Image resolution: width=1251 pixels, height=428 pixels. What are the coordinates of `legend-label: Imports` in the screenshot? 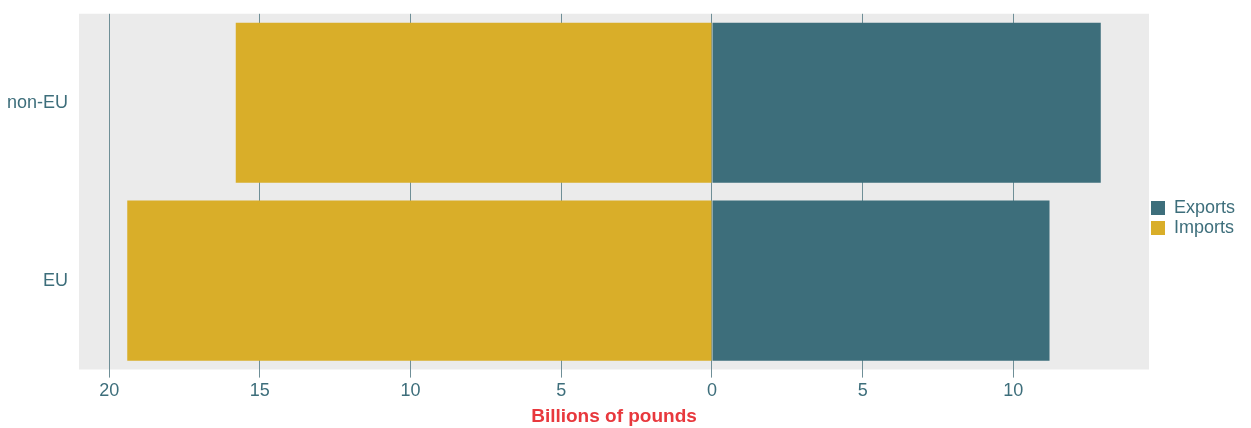 It's located at (1203, 226).